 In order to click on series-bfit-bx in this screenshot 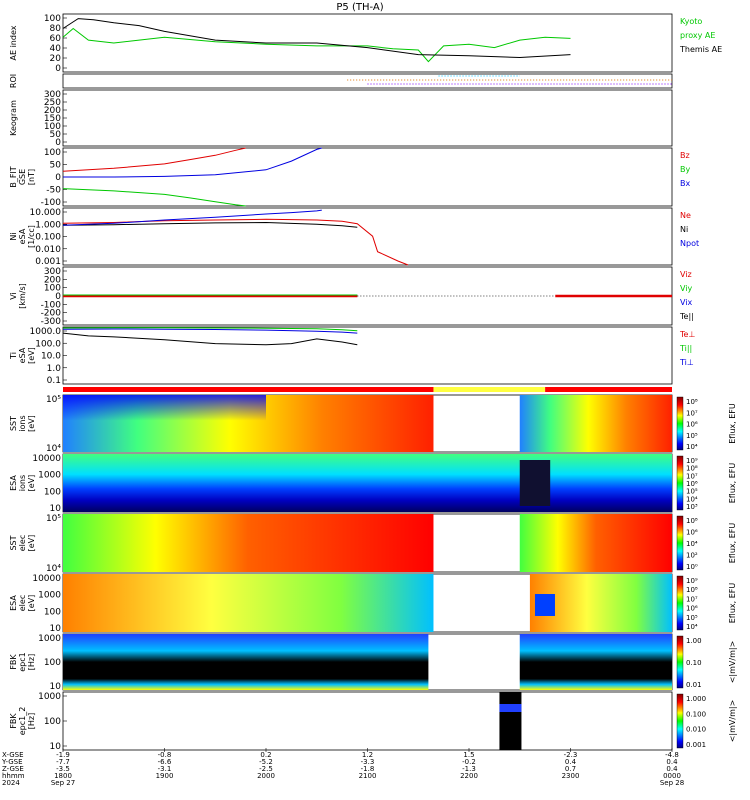, I will do `click(192, 162)`.